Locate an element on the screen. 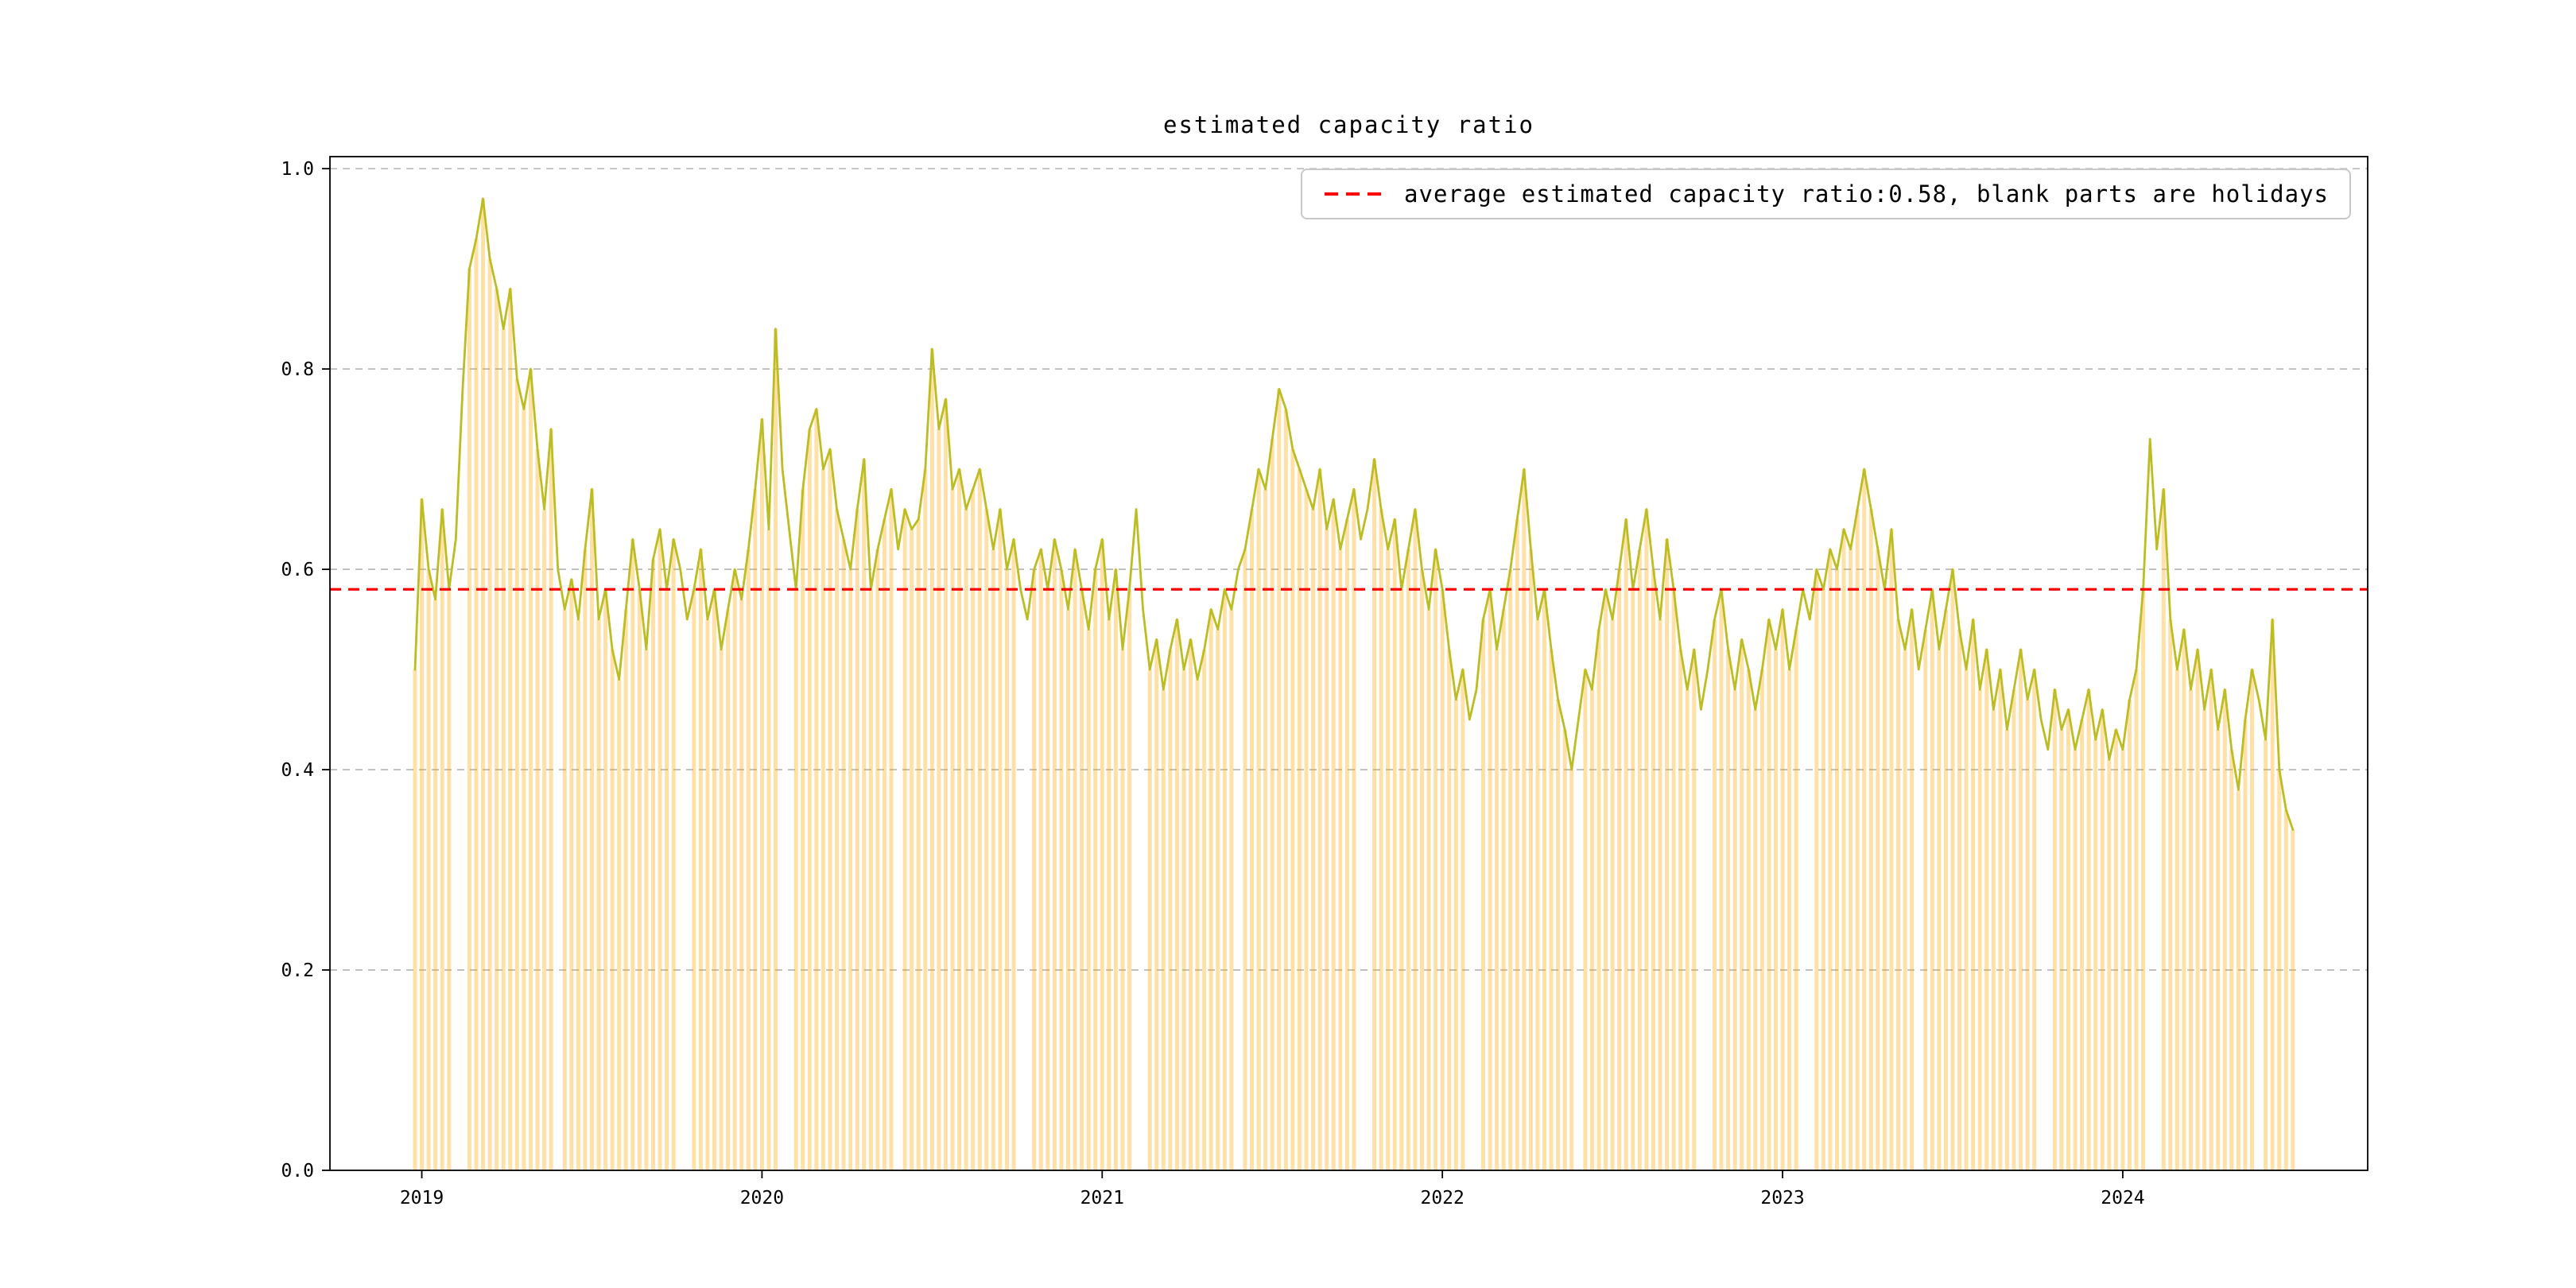 The width and height of the screenshot is (2576, 1288). svg-text: 0.8 is located at coordinates (297, 370).